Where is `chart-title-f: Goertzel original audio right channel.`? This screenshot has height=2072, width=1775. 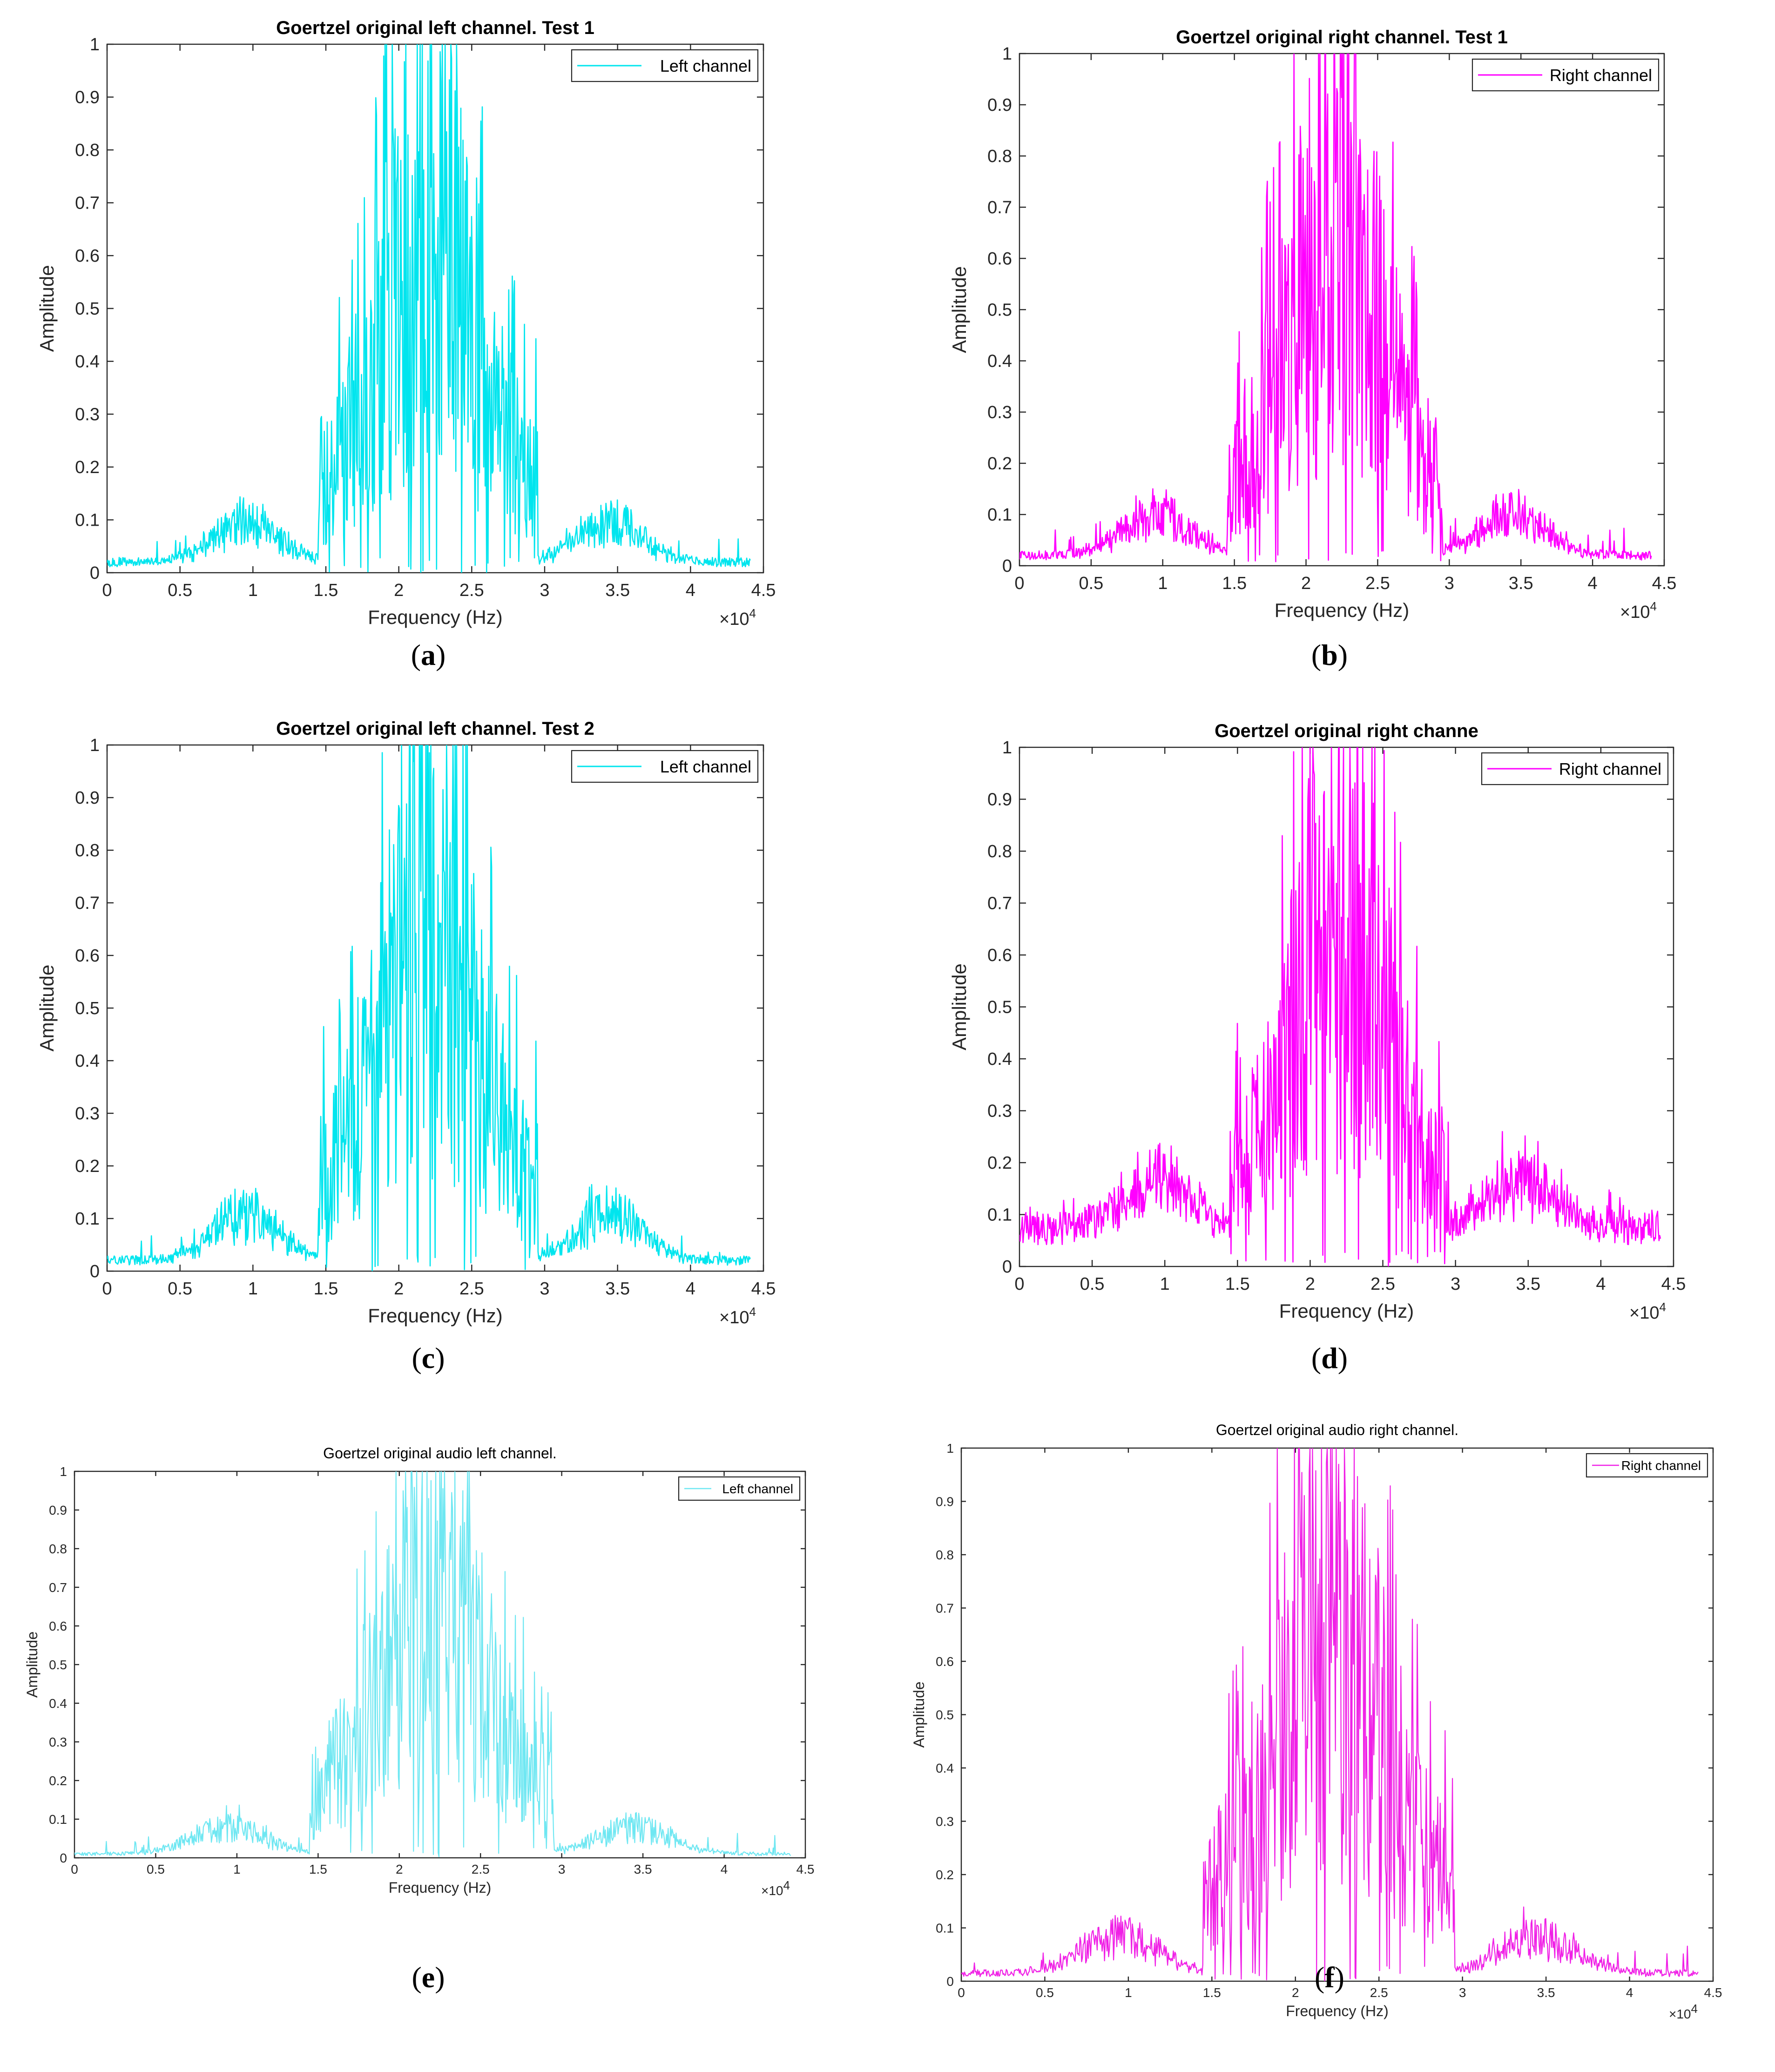
chart-title-f: Goertzel original audio right channel. is located at coordinates (1337, 1430).